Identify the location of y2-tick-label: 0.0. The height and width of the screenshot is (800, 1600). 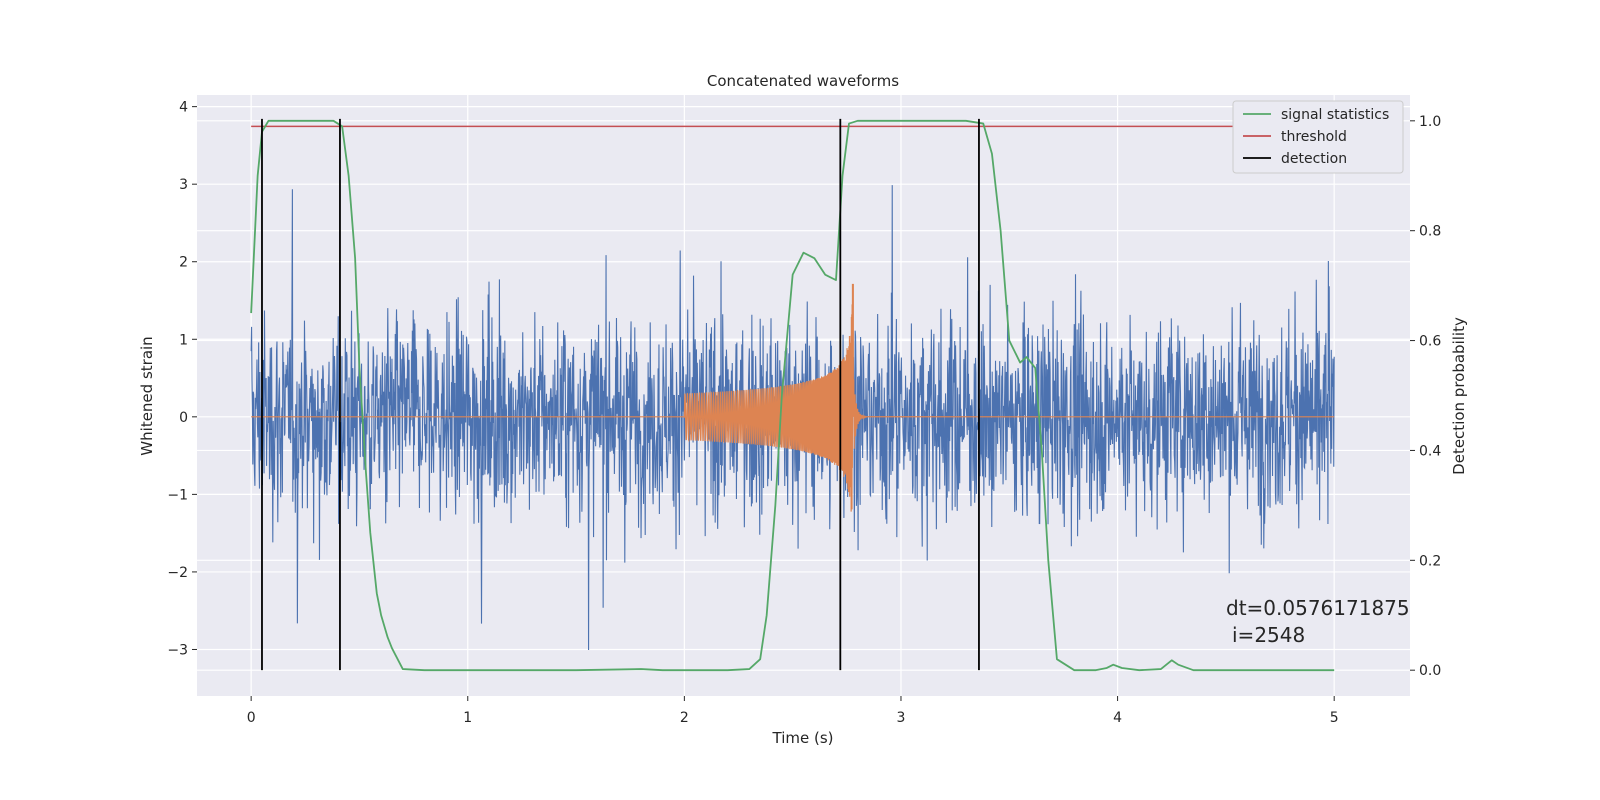
(1430, 671).